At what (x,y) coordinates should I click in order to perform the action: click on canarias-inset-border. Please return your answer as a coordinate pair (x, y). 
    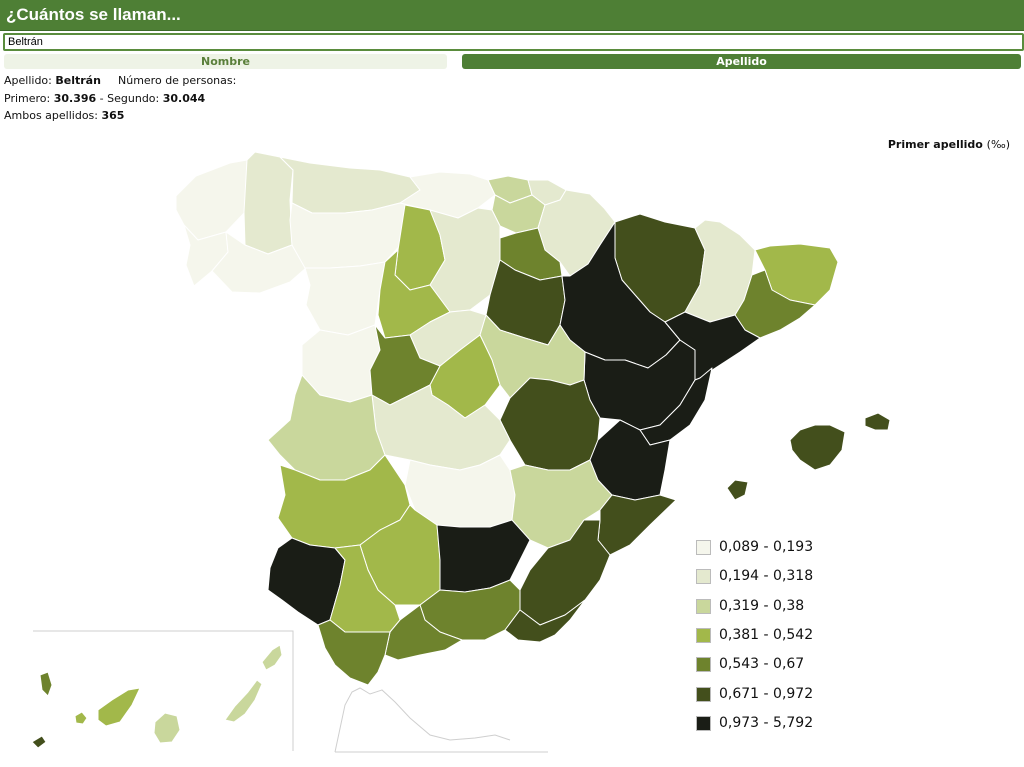
    Looking at the image, I should click on (163, 690).